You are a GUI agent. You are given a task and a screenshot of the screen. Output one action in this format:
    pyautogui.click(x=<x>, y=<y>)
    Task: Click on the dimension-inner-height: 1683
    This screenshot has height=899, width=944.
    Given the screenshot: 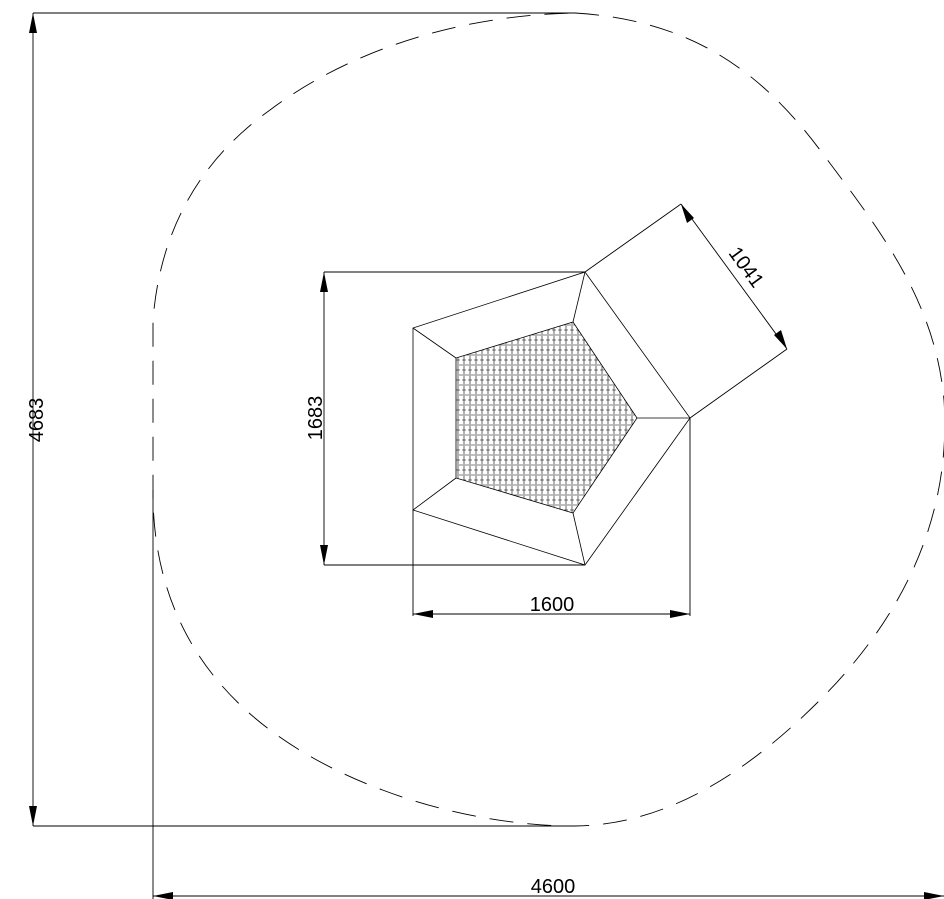 What is the action you would take?
    pyautogui.click(x=445, y=418)
    